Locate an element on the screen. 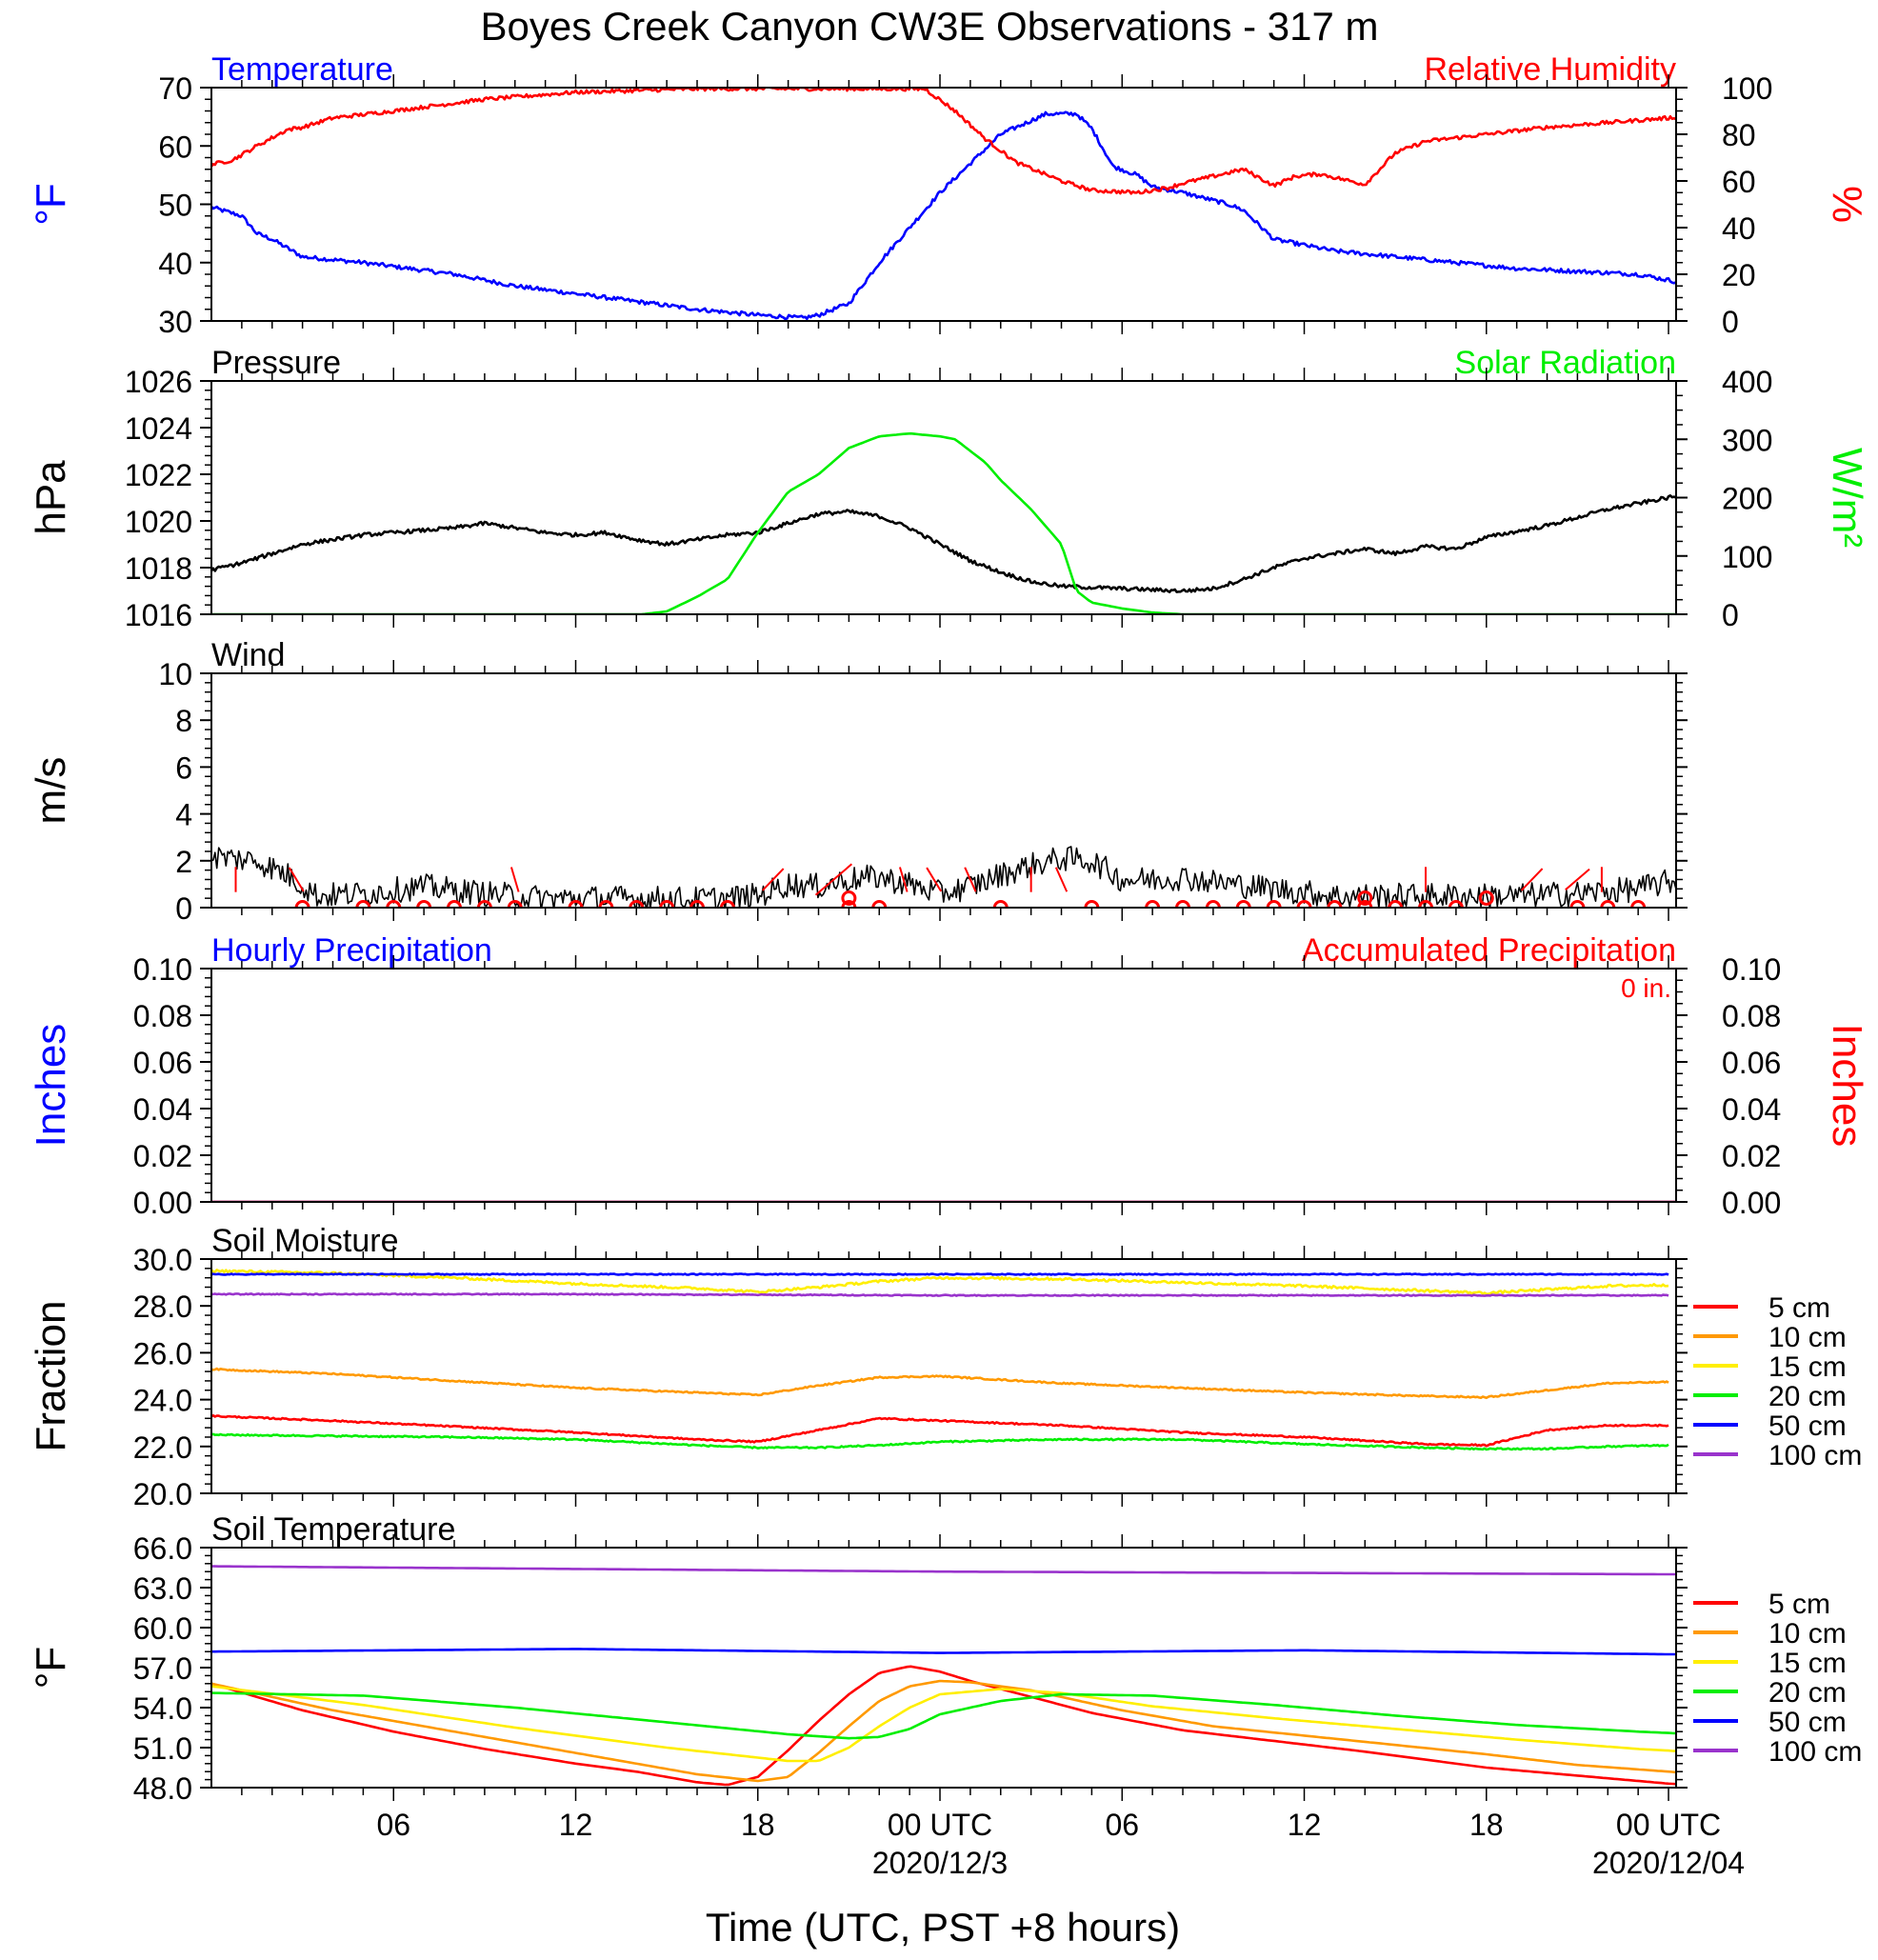 The height and width of the screenshot is (1960, 1878). y-tick-label: 40 is located at coordinates (175, 264).